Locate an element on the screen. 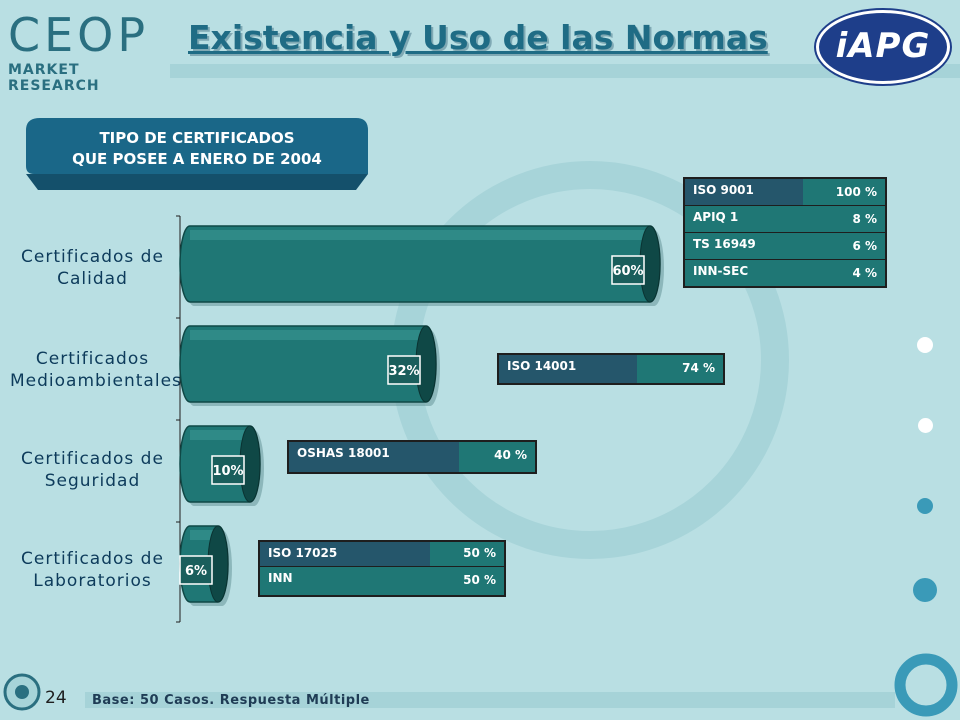 The height and width of the screenshot is (720, 960). table-cell-value: 8 % is located at coordinates (864, 219).